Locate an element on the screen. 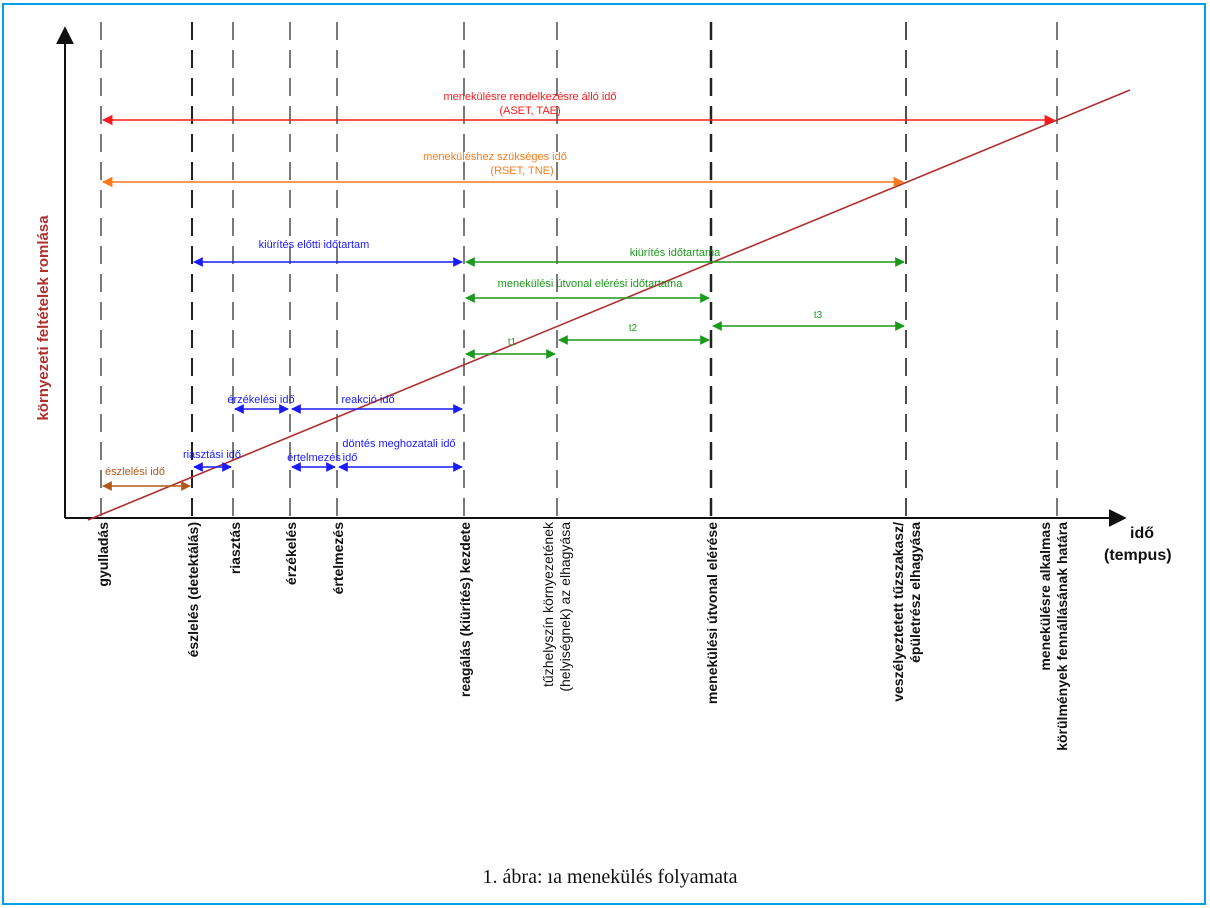 This screenshot has height=908, width=1210. event-label-veszely-2: épületrész elhagyása is located at coordinates (915, 592).